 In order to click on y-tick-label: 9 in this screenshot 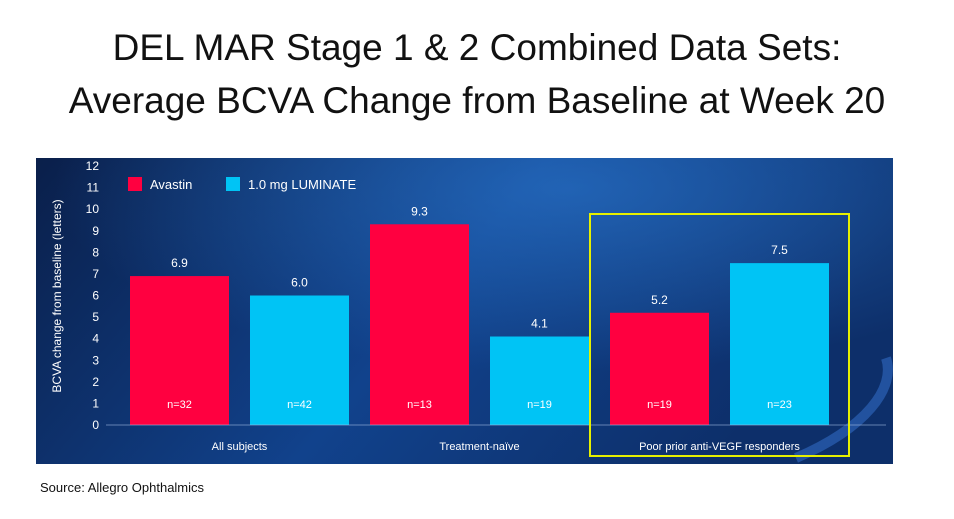, I will do `click(95, 231)`.